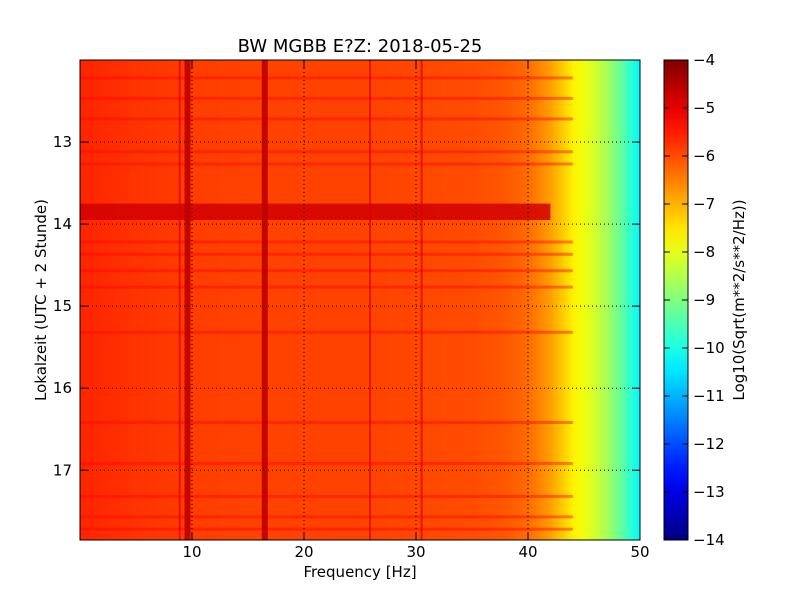 The image size is (800, 600). Describe the element at coordinates (415, 552) in the screenshot. I see `x-tick-label: 30` at that location.